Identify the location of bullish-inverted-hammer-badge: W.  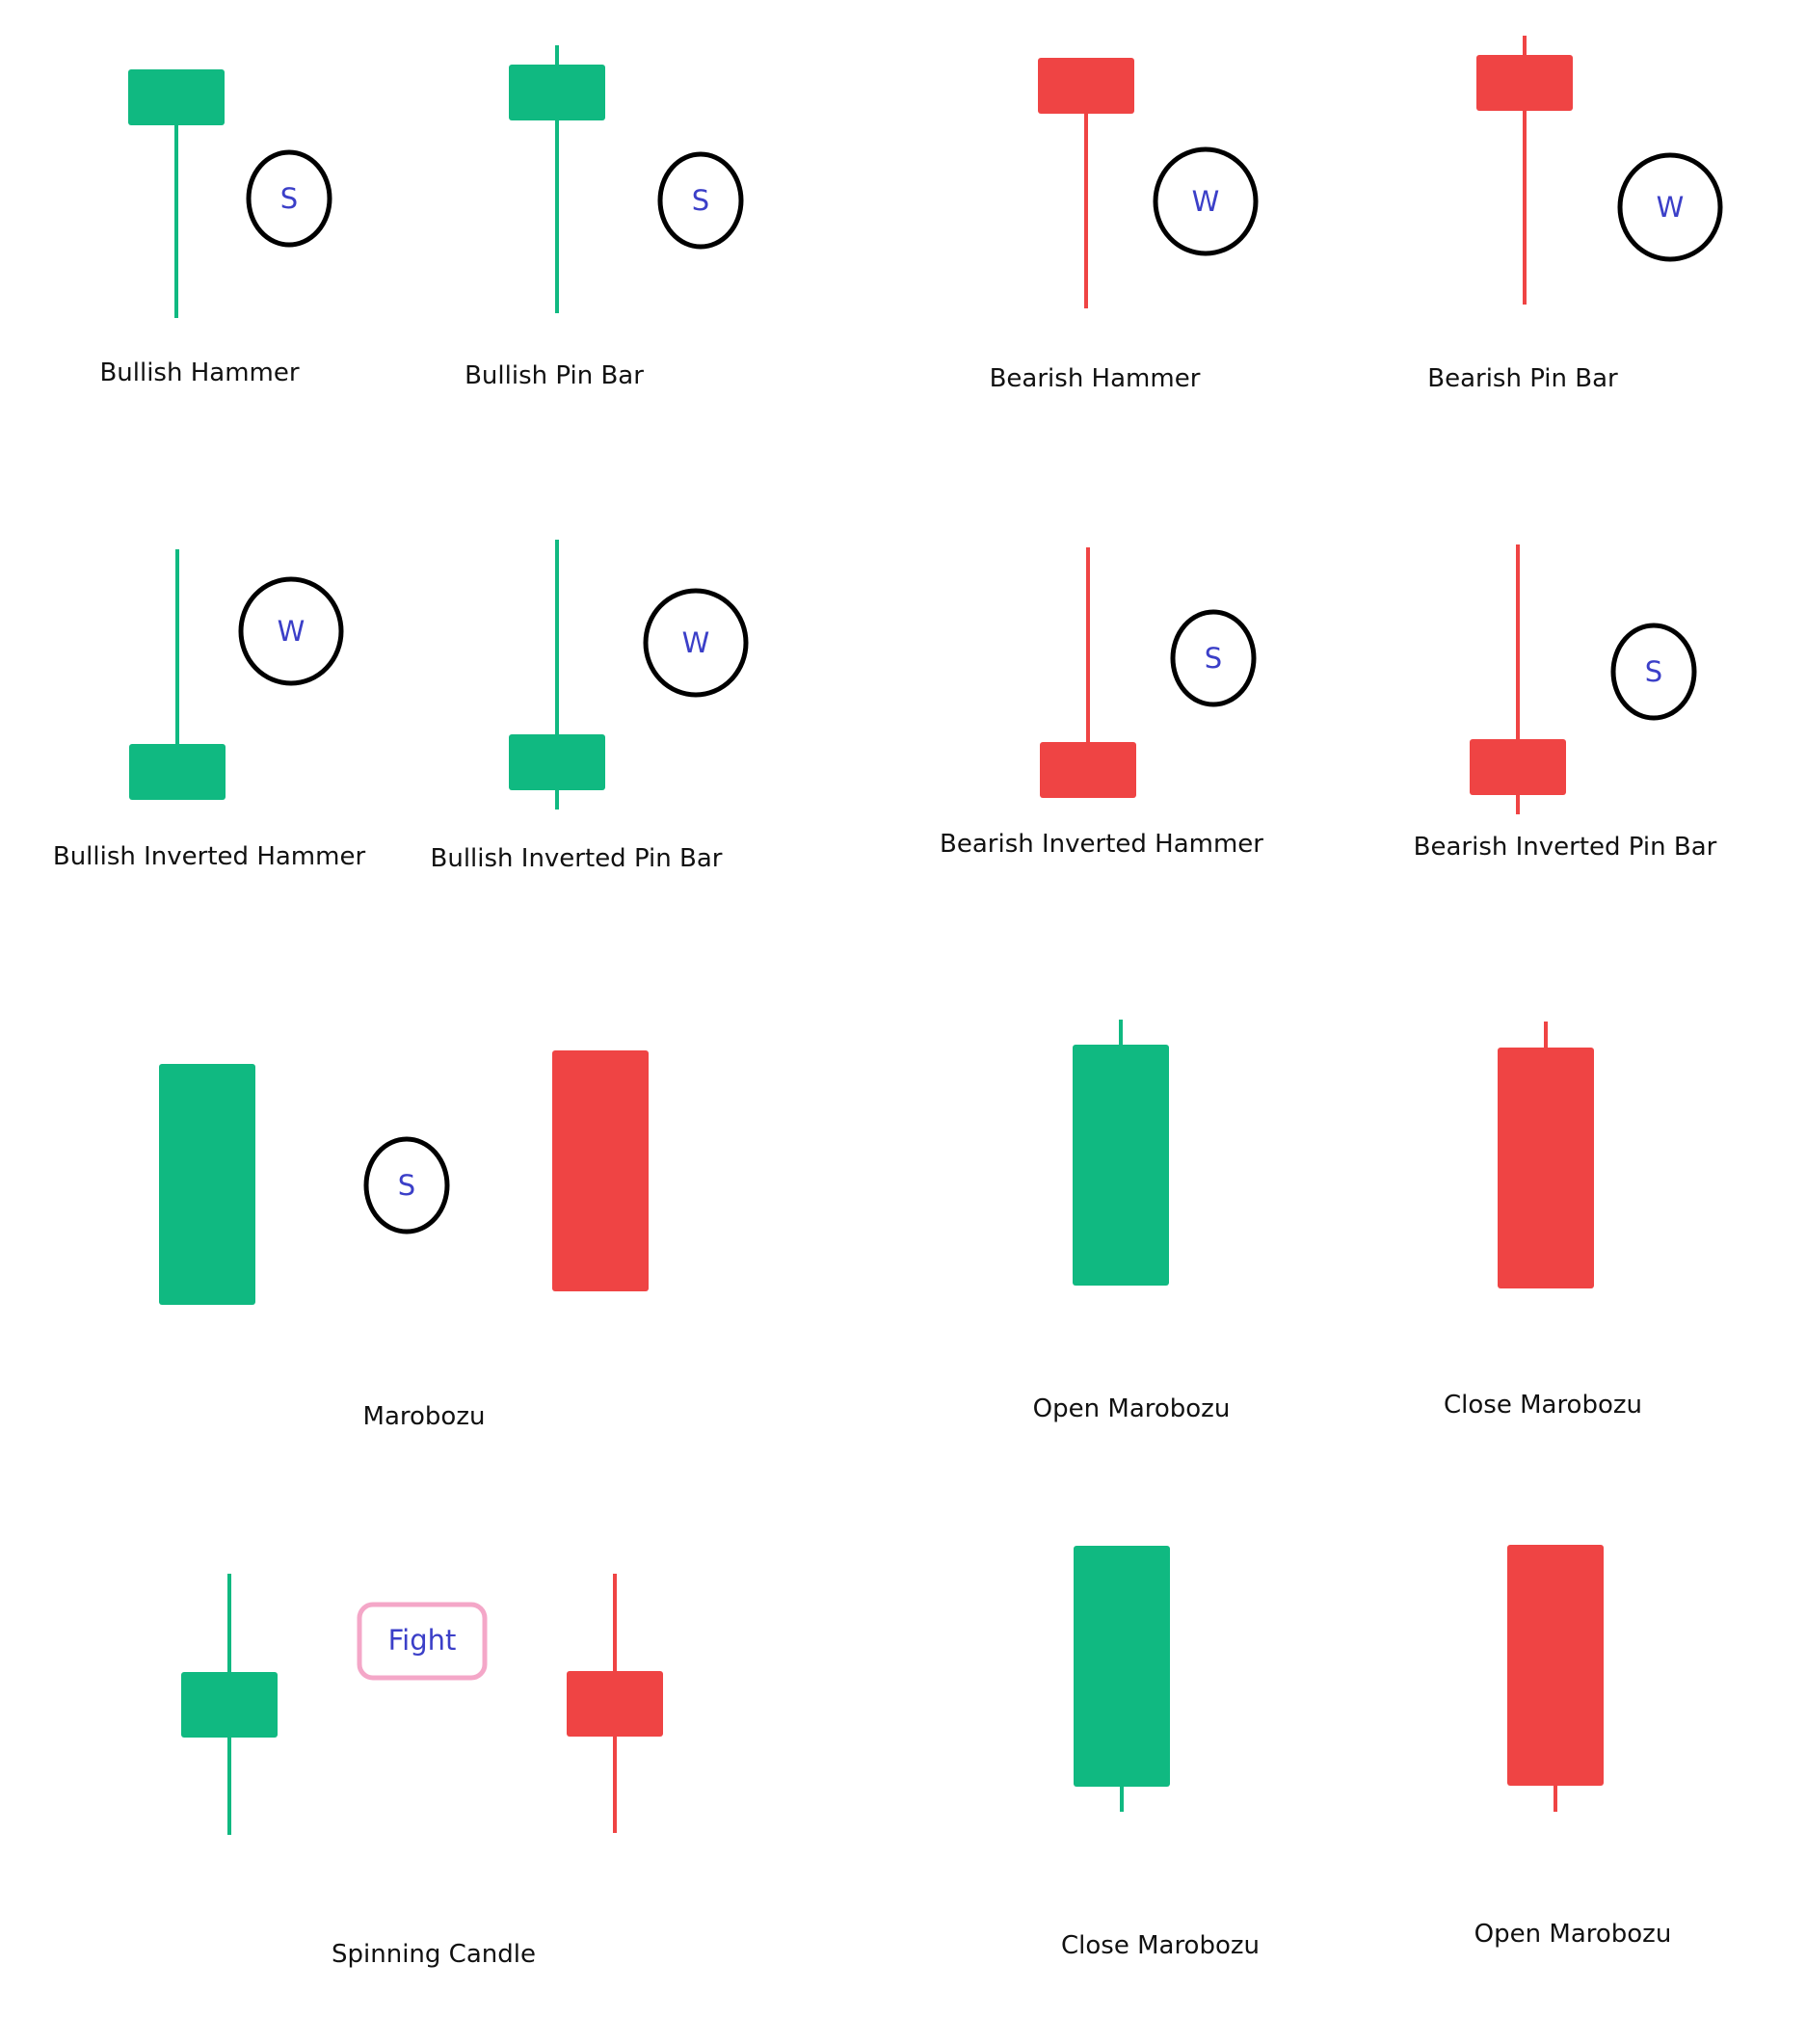
(291, 631).